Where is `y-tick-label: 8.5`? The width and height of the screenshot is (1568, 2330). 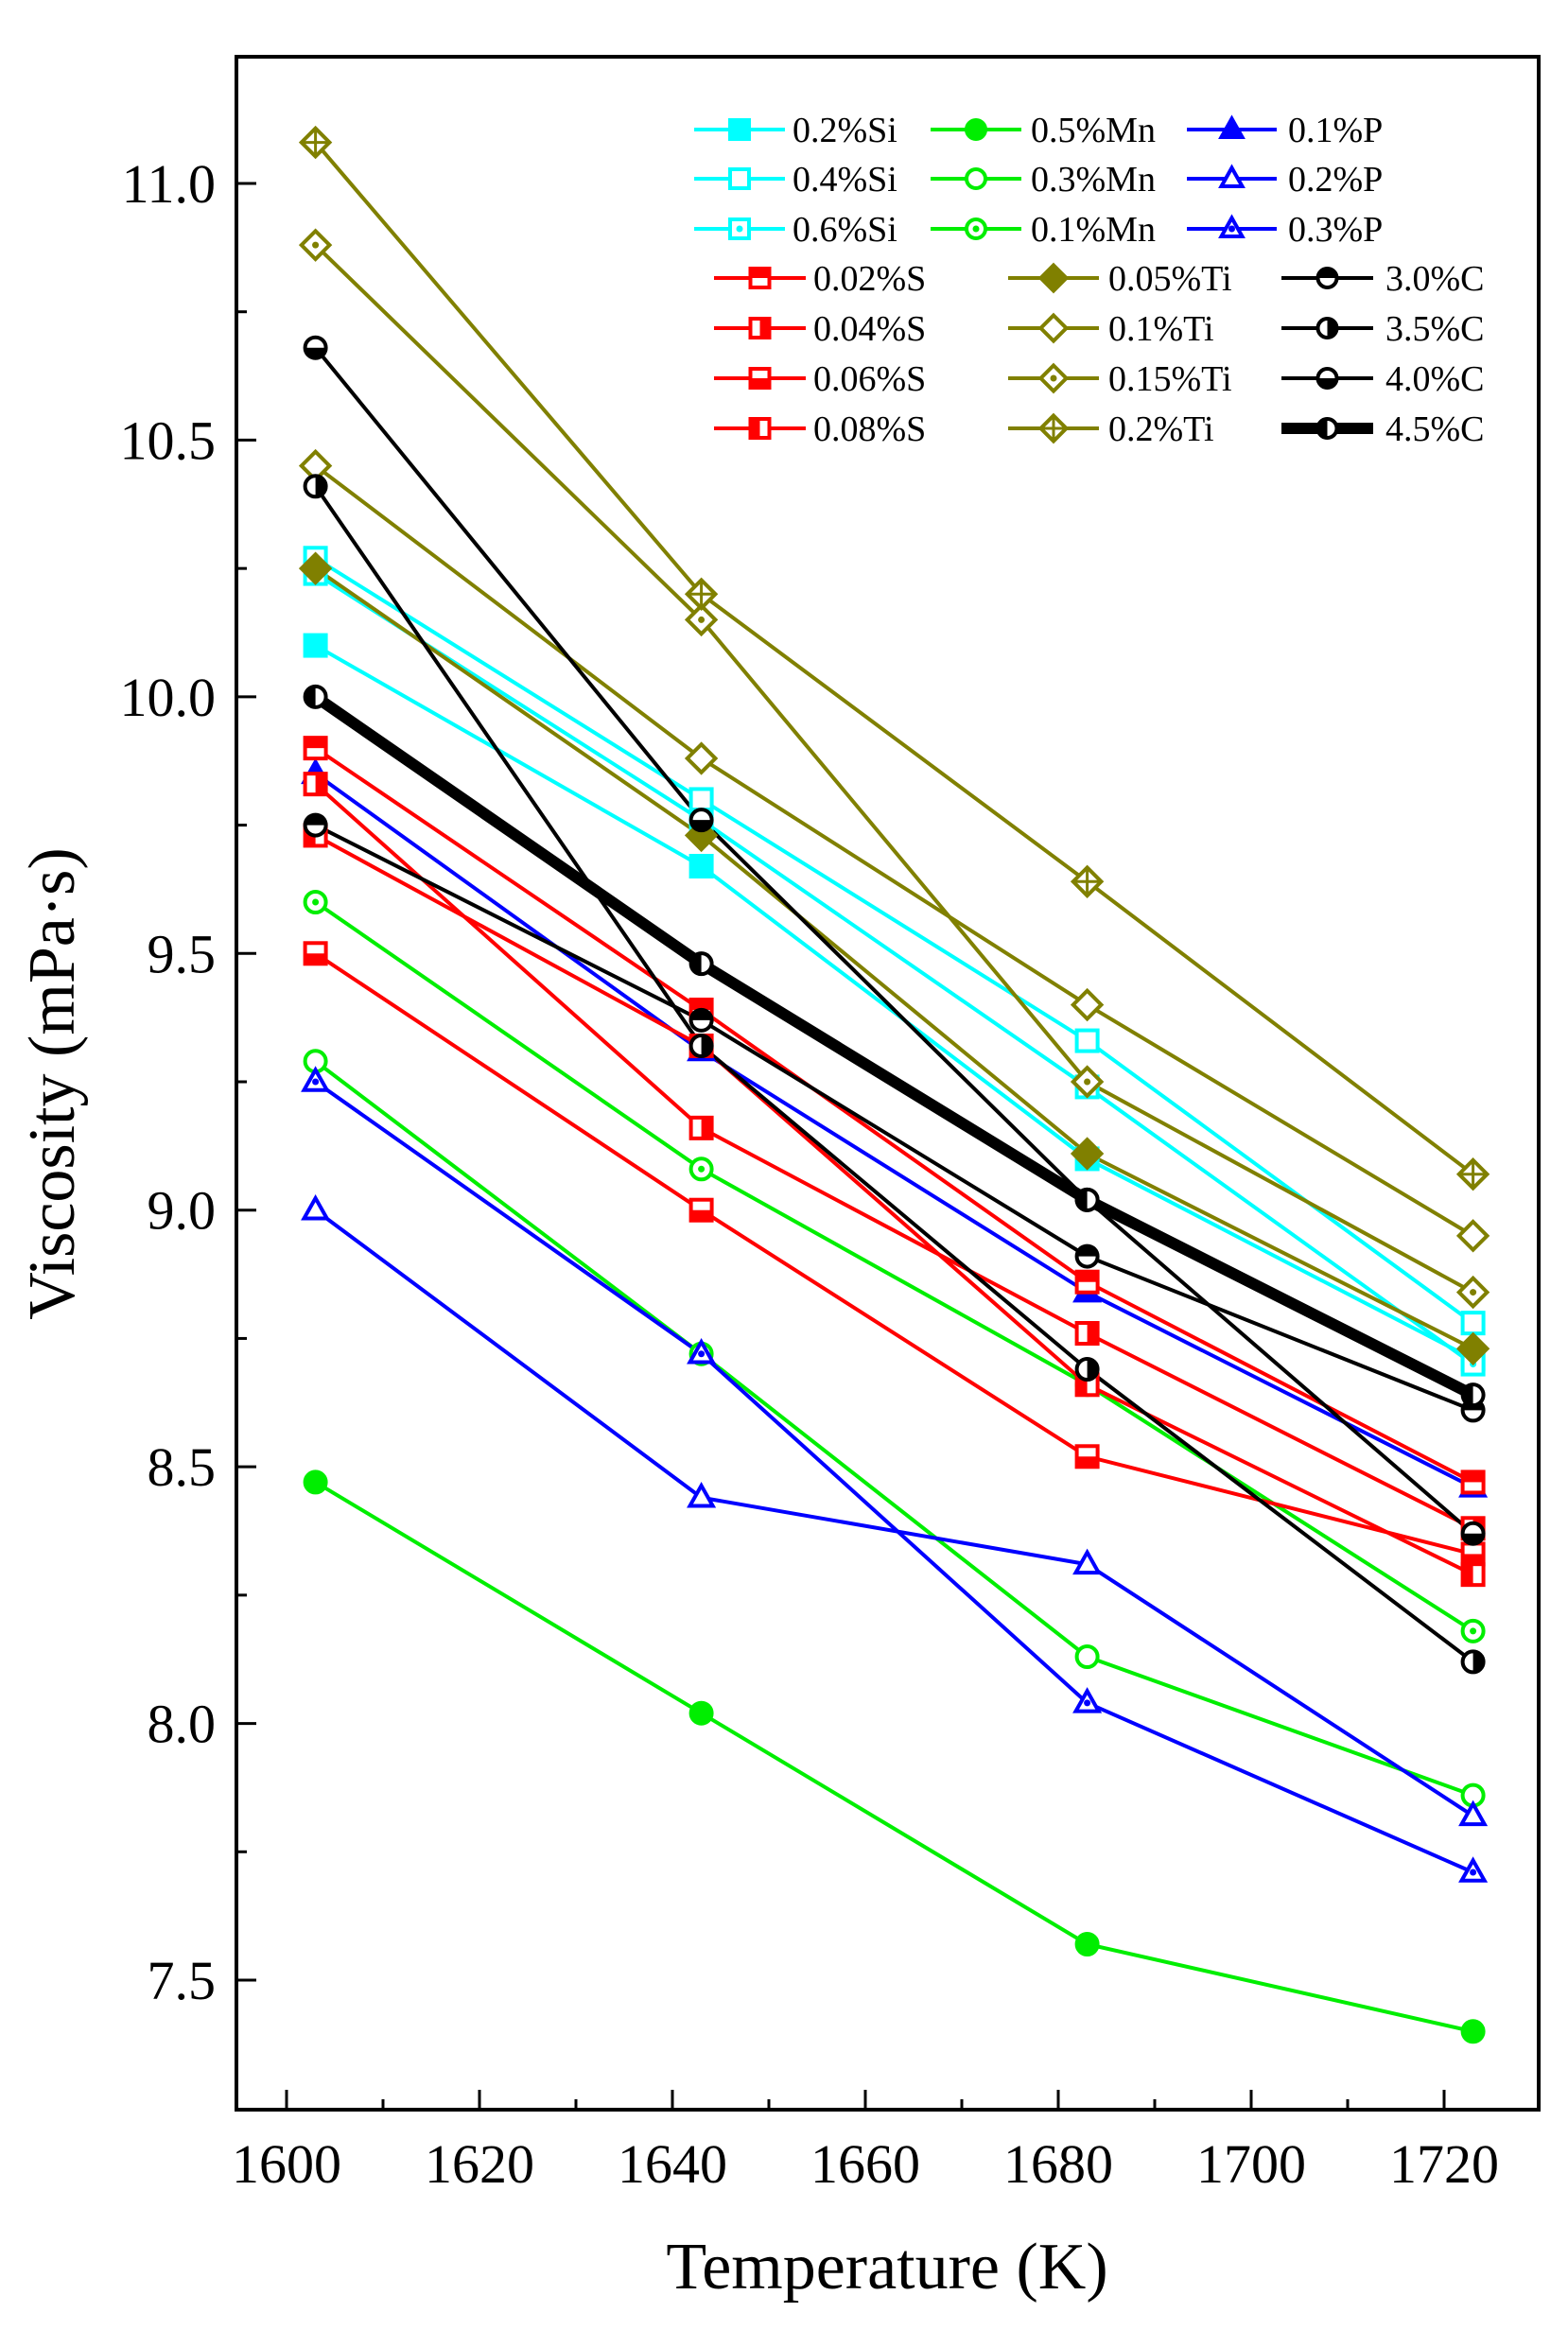
y-tick-label: 8.5 is located at coordinates (182, 1467).